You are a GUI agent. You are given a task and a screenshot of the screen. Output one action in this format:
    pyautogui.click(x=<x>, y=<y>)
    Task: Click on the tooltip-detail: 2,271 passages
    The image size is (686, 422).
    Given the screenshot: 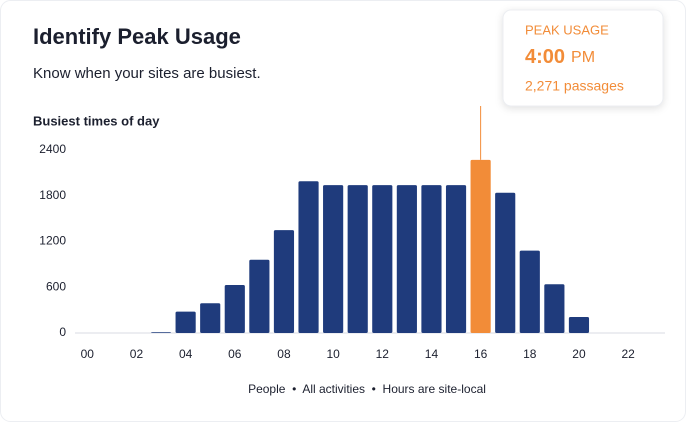 What is the action you would take?
    pyautogui.click(x=574, y=86)
    